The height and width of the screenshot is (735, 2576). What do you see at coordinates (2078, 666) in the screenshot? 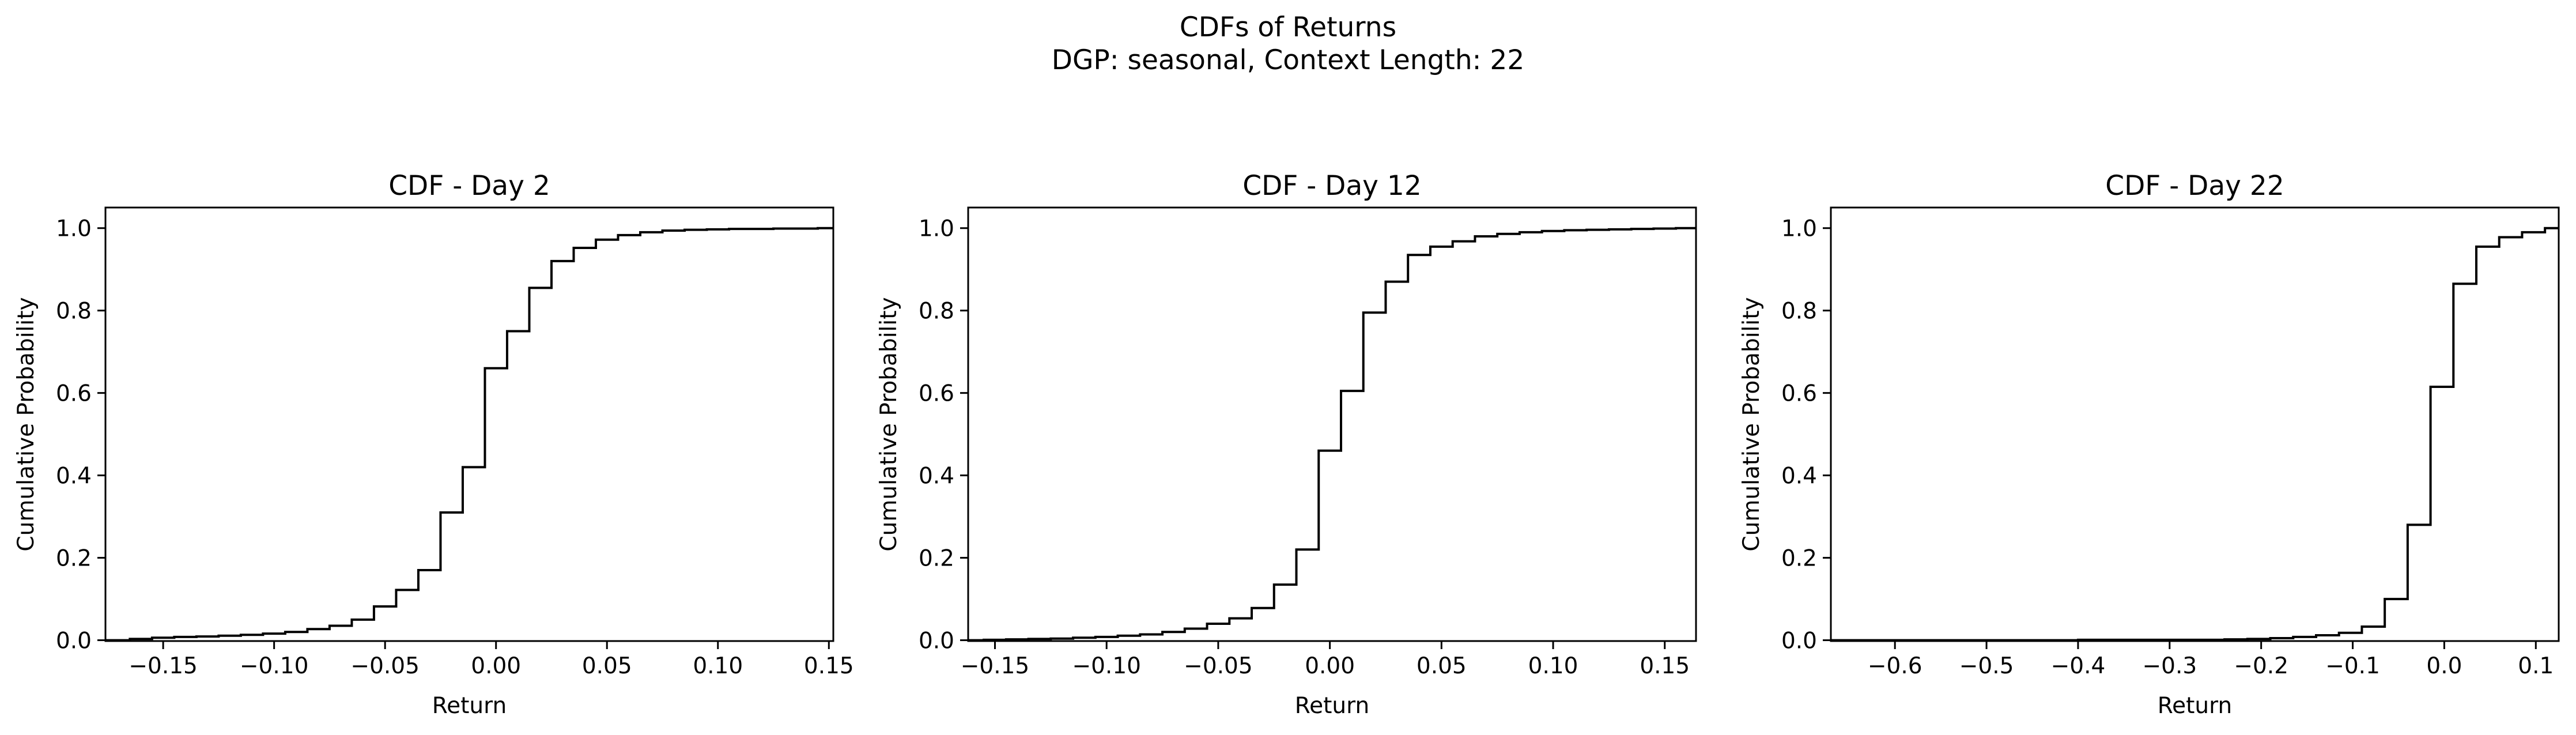
I see `x-tick-label: −0.4` at bounding box center [2078, 666].